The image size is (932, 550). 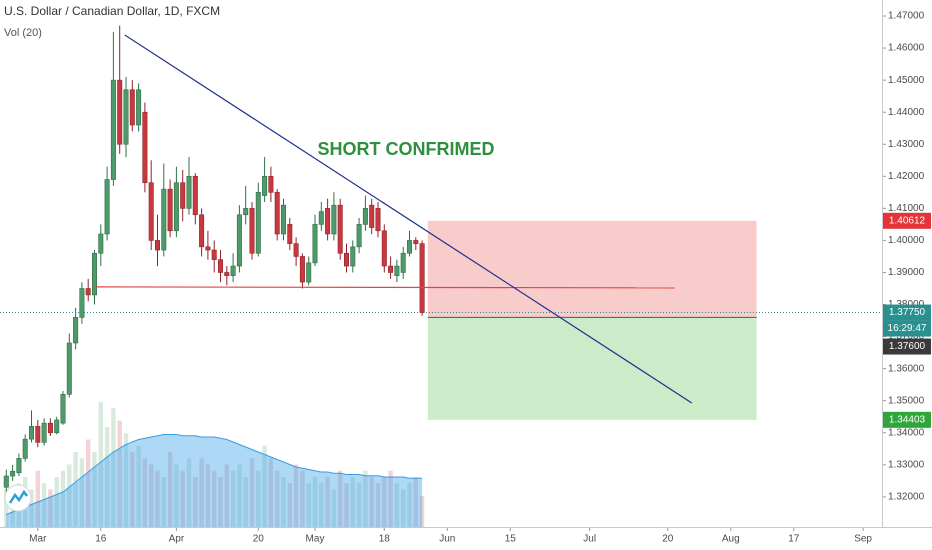 I want to click on entry-label-bg, so click(x=907, y=346).